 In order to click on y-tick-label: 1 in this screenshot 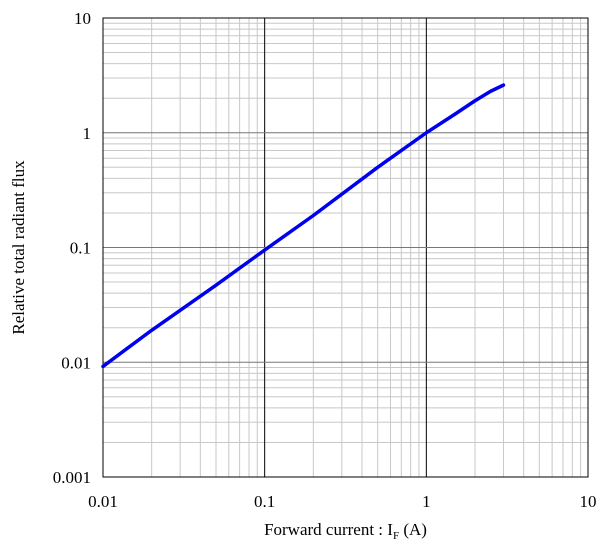, I will do `click(87, 133)`.